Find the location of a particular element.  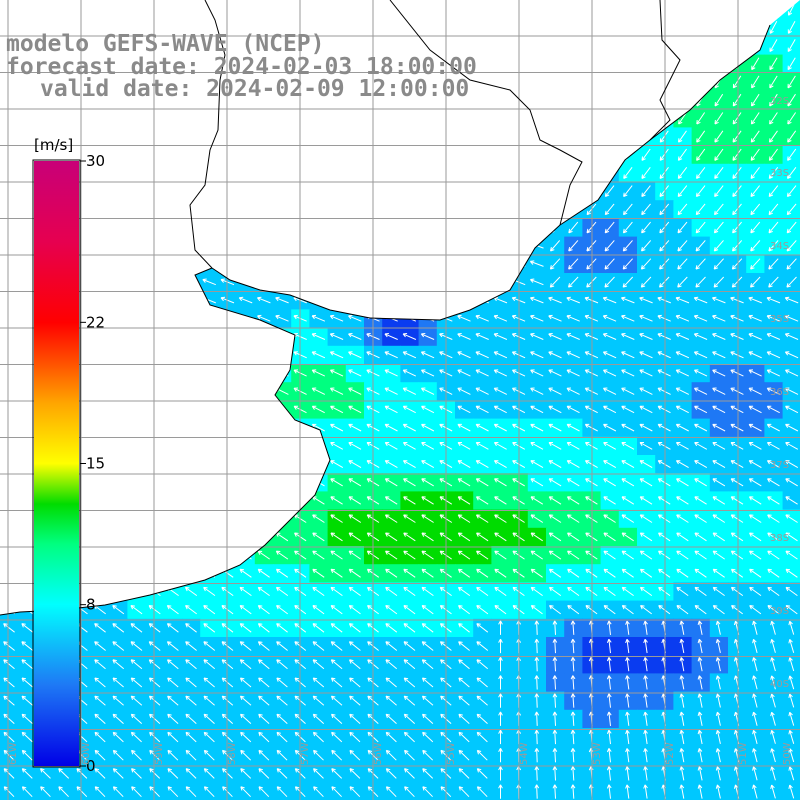

latitude-label: 34S is located at coordinates (779, 246).